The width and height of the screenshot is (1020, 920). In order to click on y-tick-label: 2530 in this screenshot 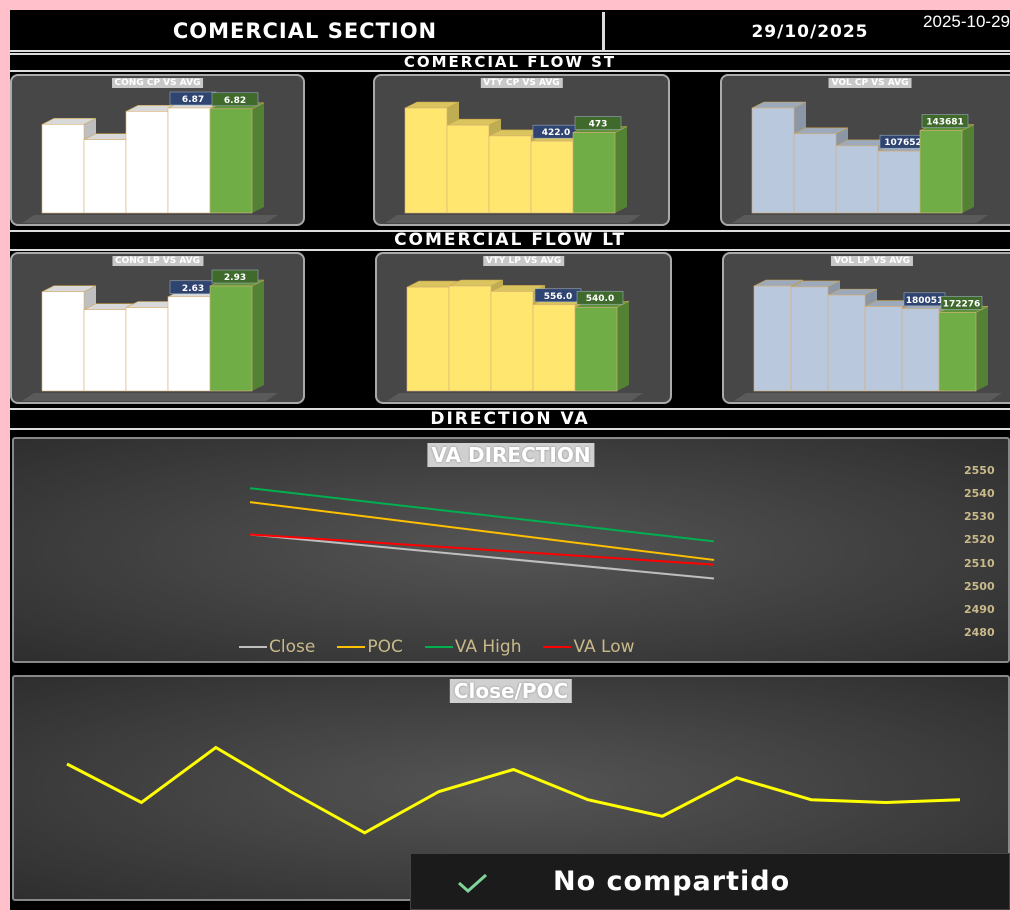, I will do `click(979, 517)`.